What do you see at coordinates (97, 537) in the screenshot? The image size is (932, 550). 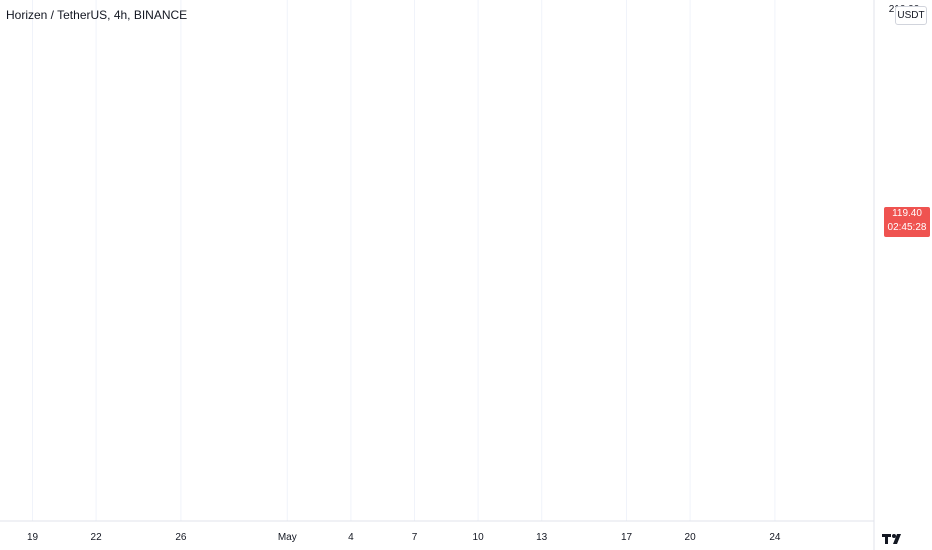 I see `x-tick-label: 22` at bounding box center [97, 537].